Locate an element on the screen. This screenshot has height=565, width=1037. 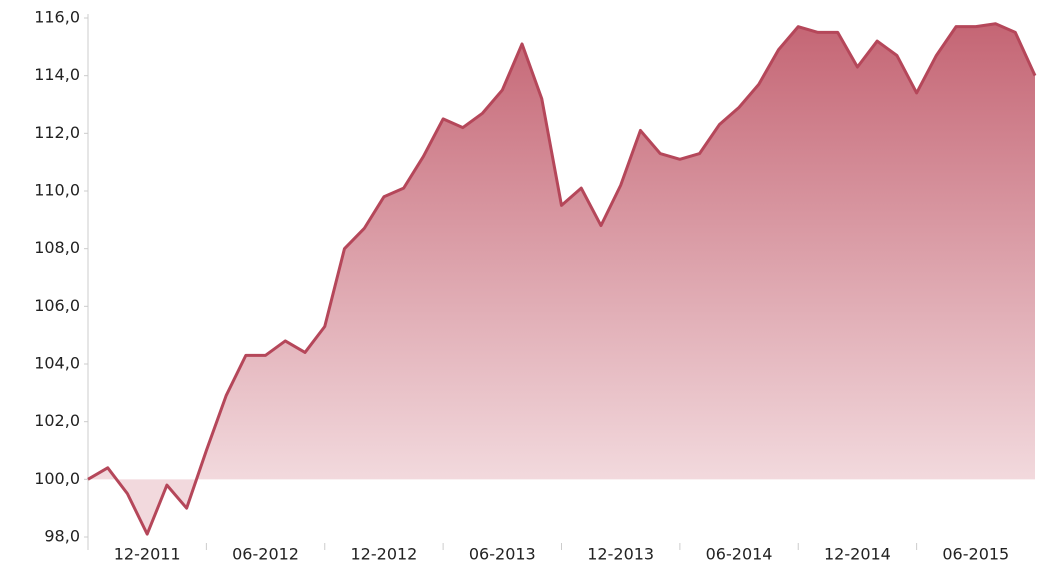
y-tick-label: 102,0 is located at coordinates (57, 420).